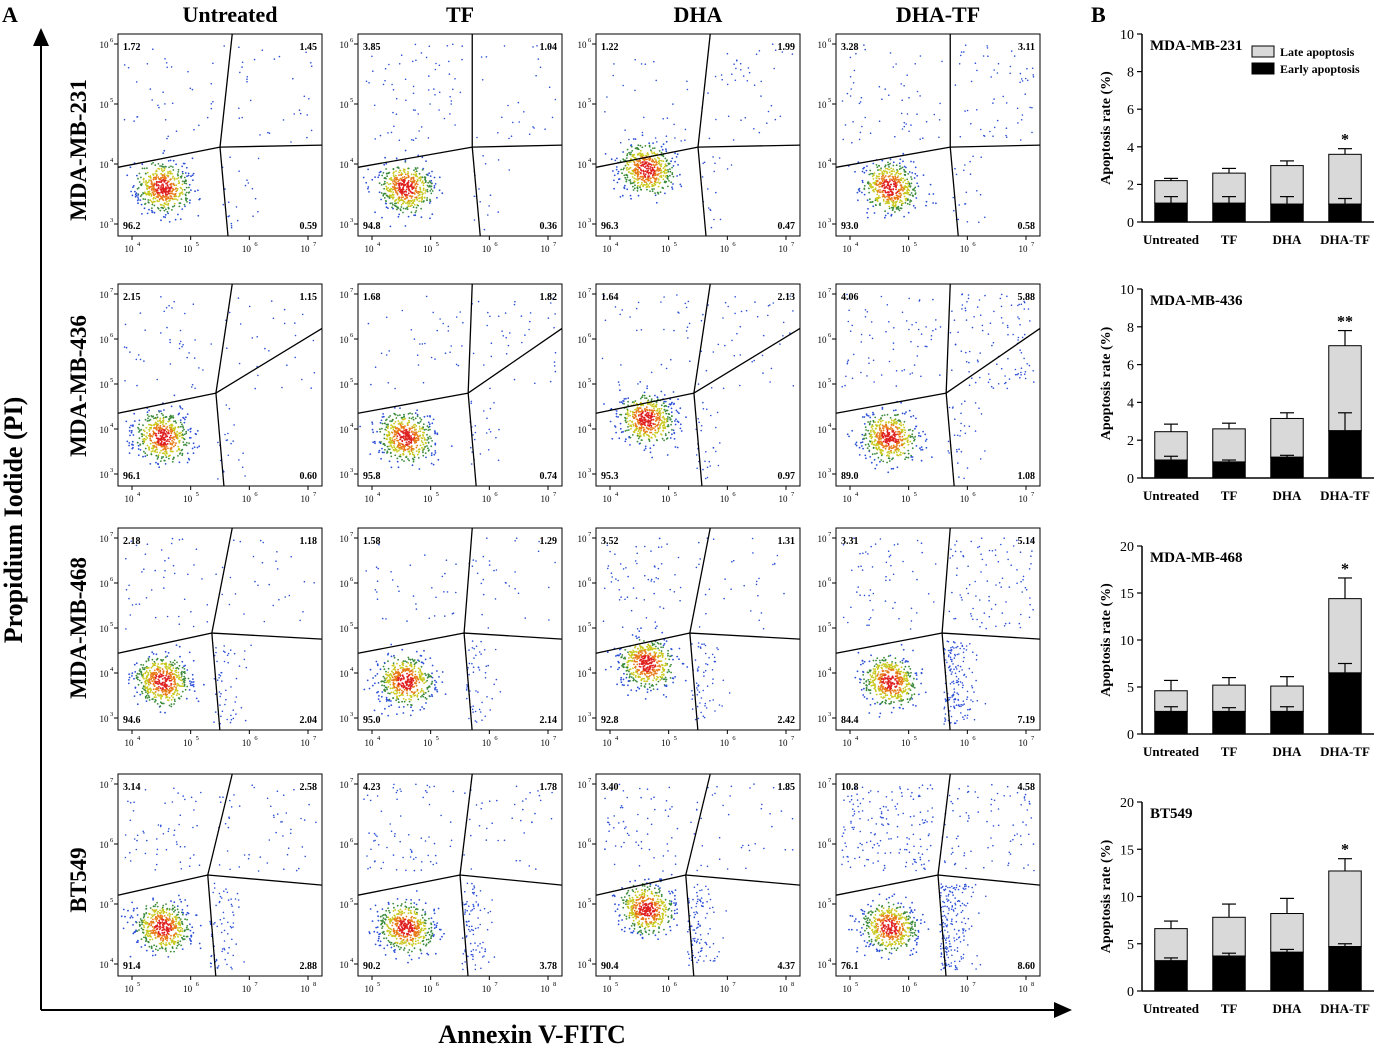 The width and height of the screenshot is (1397, 1048). What do you see at coordinates (487, 249) in the screenshot?
I see `x-tick-label: 10` at bounding box center [487, 249].